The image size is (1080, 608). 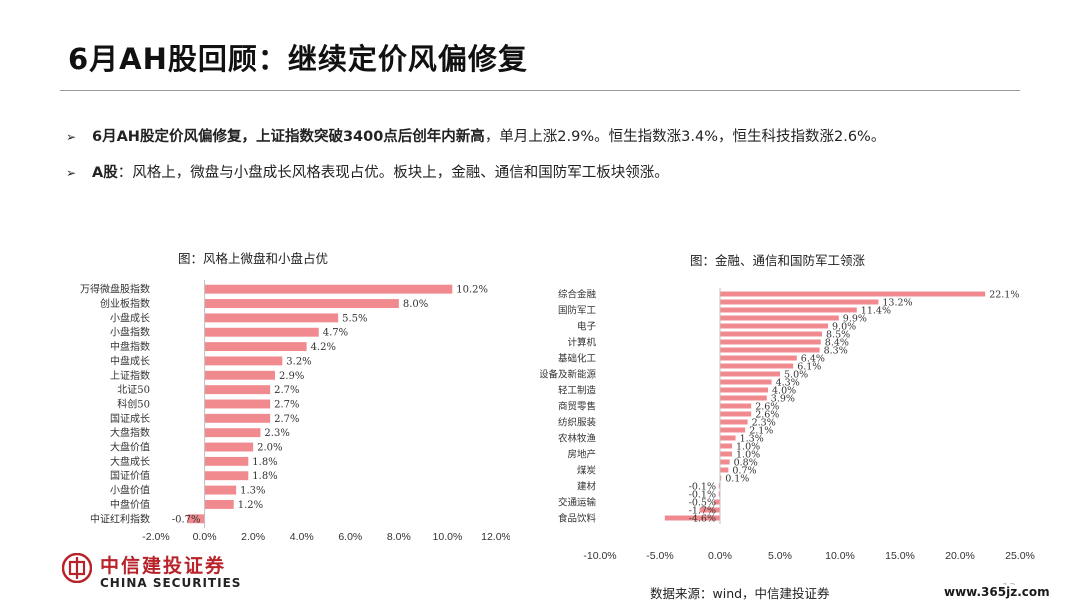 I want to click on chart2-x-tick-label: -5.0%, so click(x=659, y=556).